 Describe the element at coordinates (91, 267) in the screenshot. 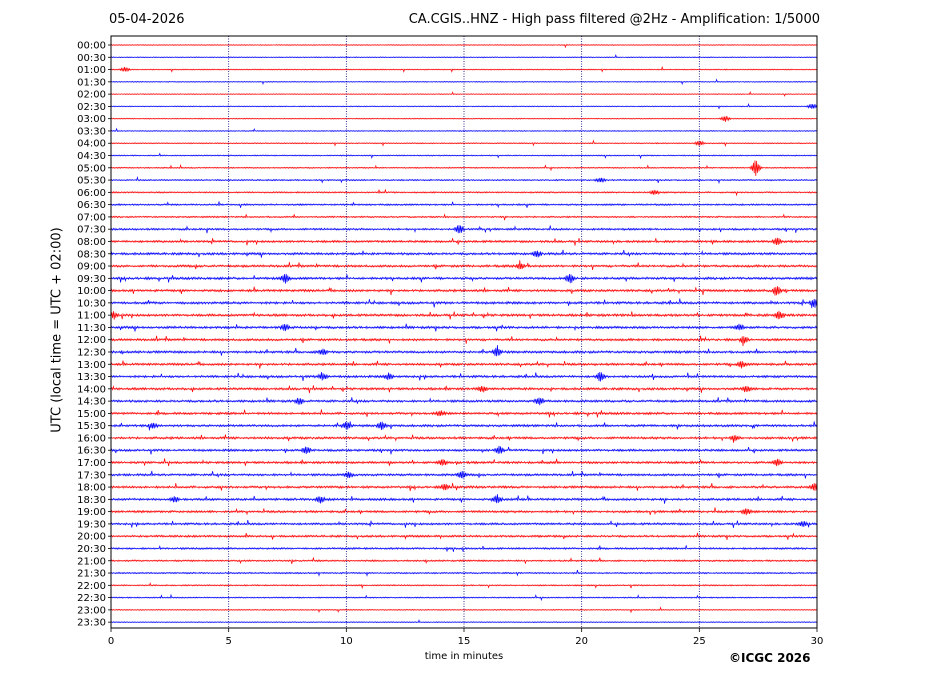

I see `y-tick-label: 09:00` at that location.